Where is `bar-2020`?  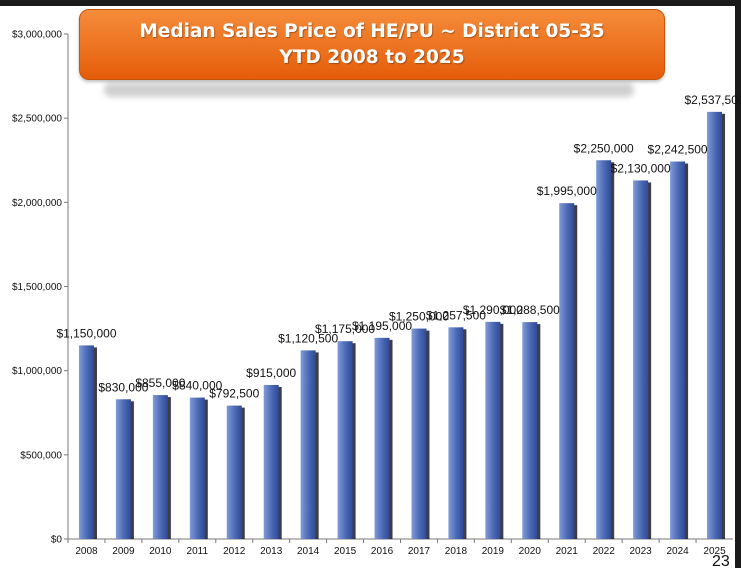
bar-2020 is located at coordinates (530, 430).